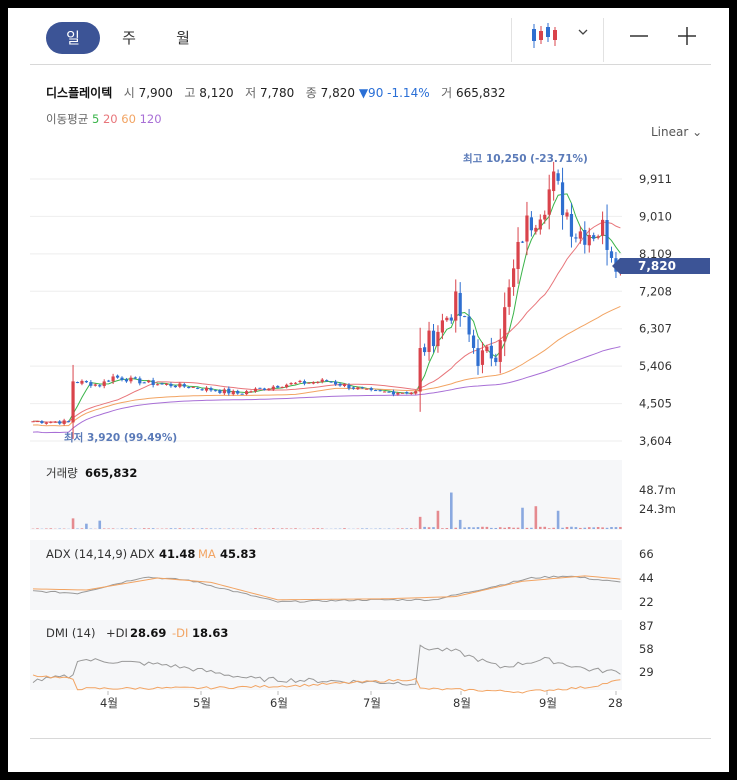 The width and height of the screenshot is (737, 780). Describe the element at coordinates (676, 132) in the screenshot. I see `scale-selector: Linear ⌄` at that location.